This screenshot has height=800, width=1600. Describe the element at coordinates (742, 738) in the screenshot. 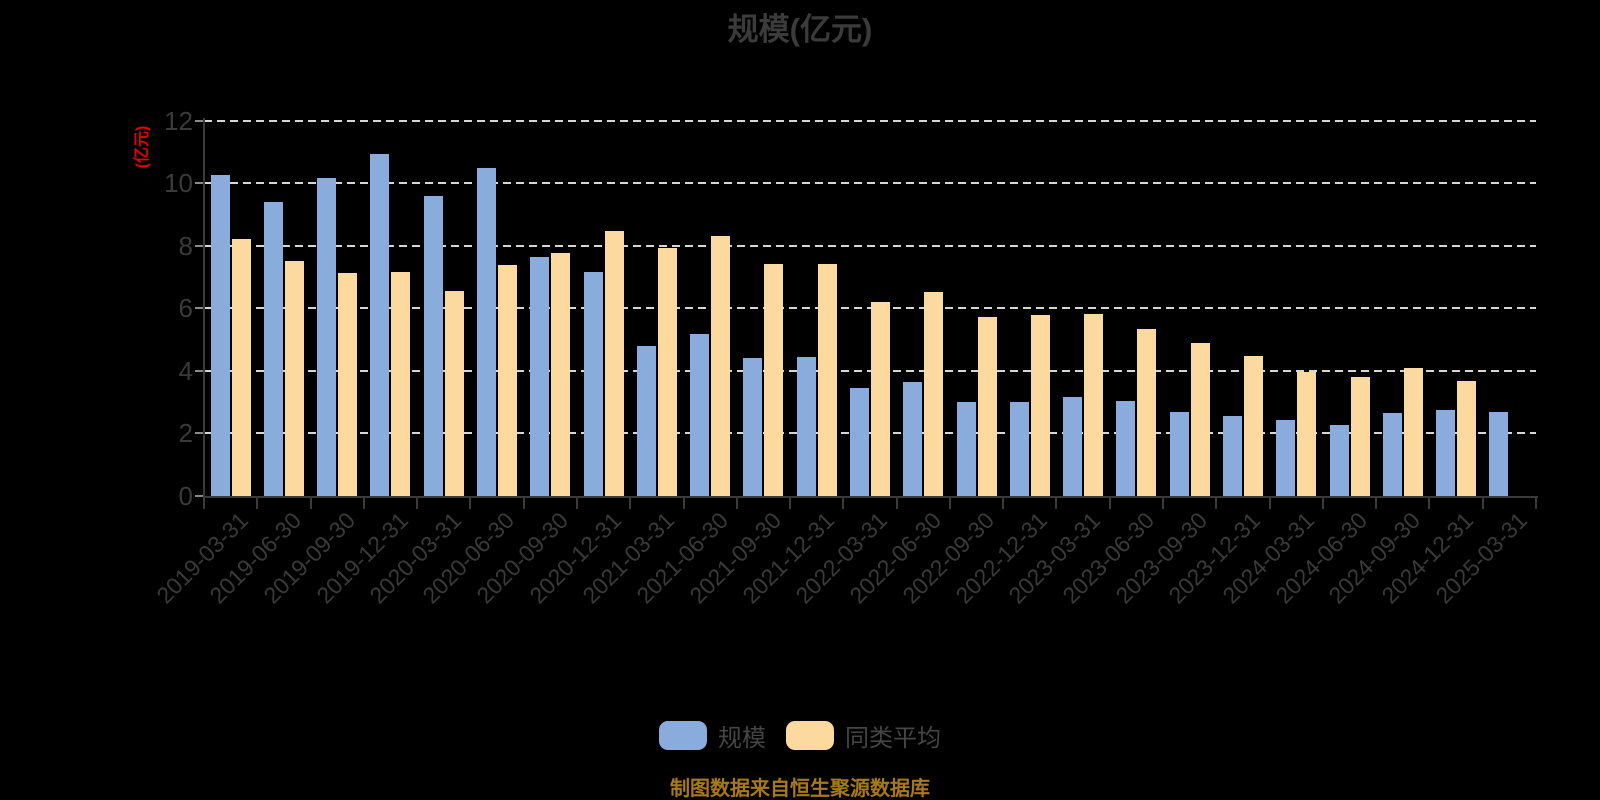

I see `legend-label-scale: 规模` at that location.